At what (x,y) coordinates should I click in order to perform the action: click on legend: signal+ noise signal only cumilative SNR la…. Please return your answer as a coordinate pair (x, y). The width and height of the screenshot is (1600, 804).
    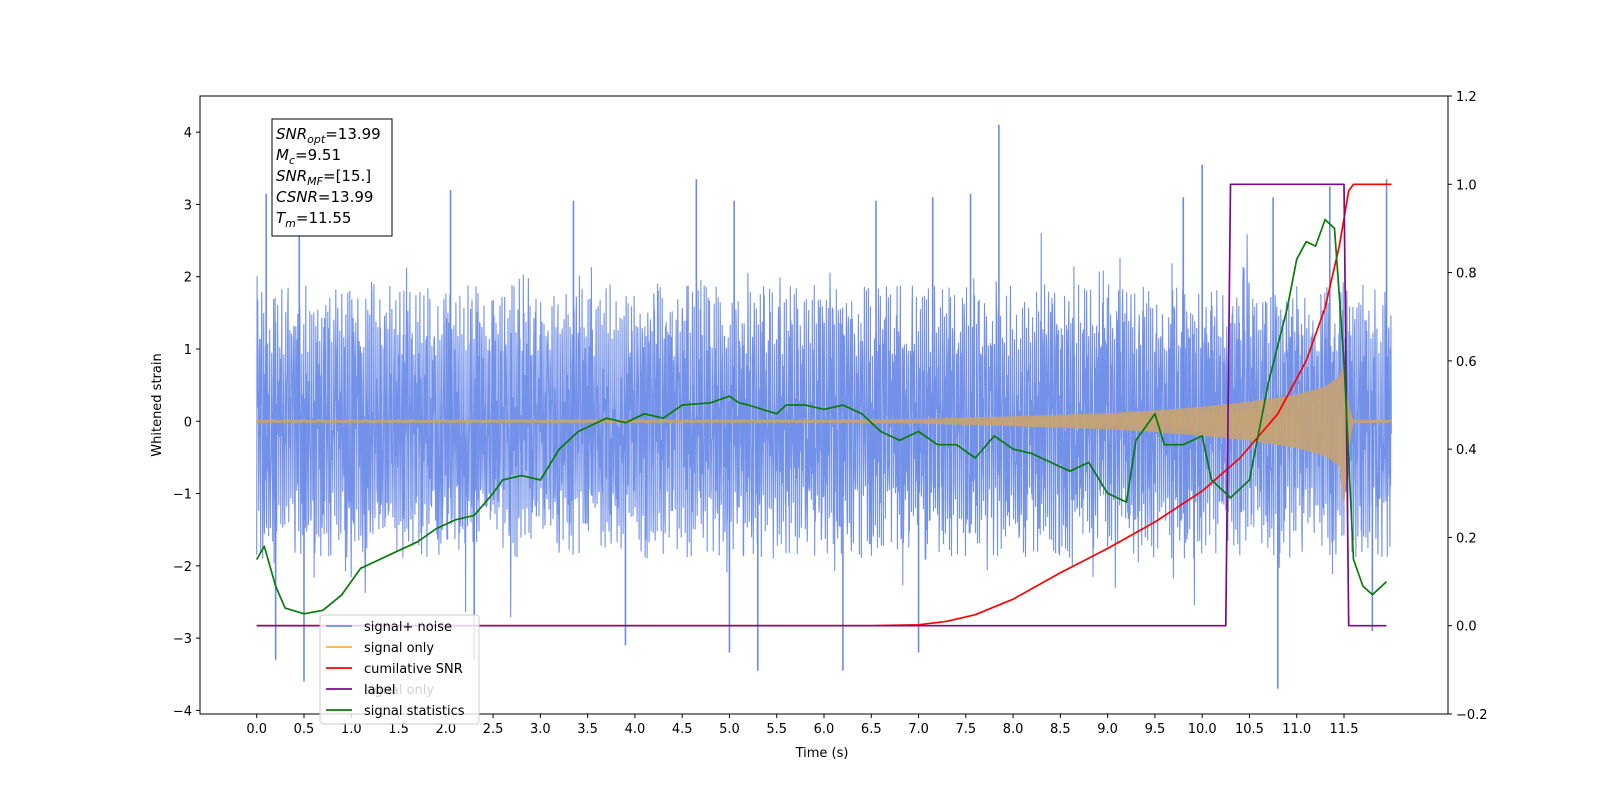
    Looking at the image, I should click on (399, 669).